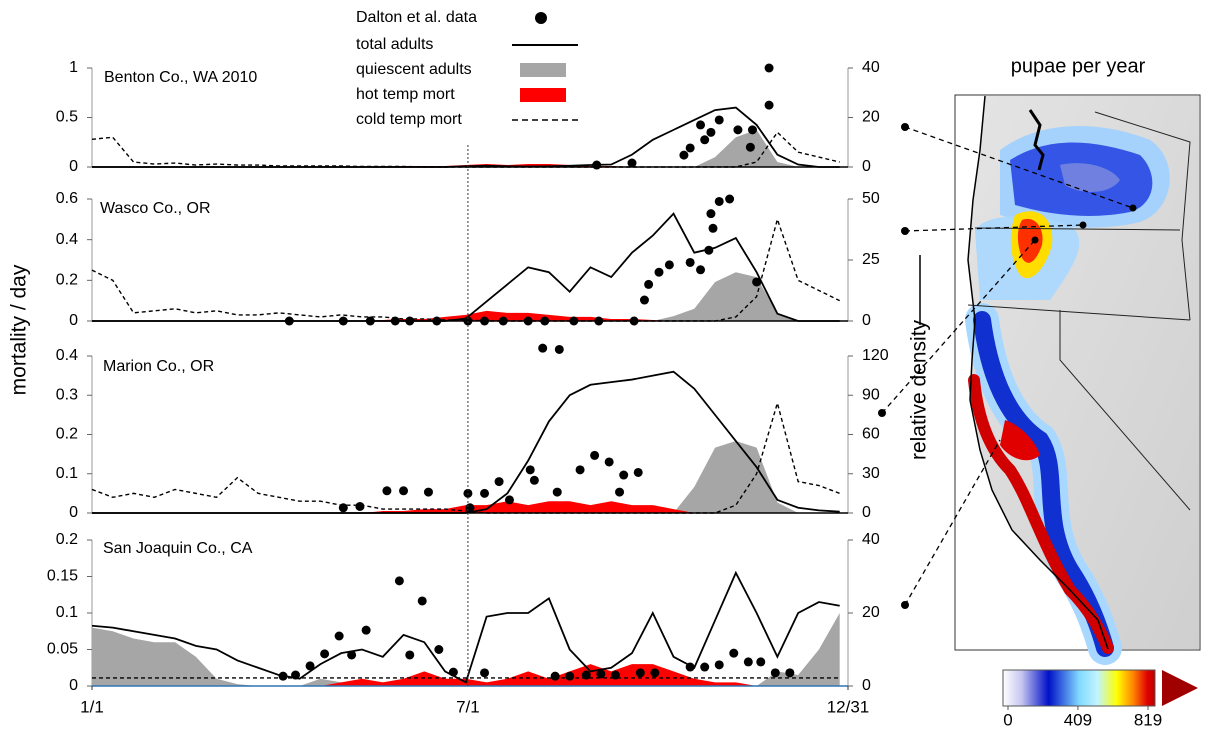 This screenshot has height=730, width=1206. I want to click on x-tick-label: 1/1, so click(92, 706).